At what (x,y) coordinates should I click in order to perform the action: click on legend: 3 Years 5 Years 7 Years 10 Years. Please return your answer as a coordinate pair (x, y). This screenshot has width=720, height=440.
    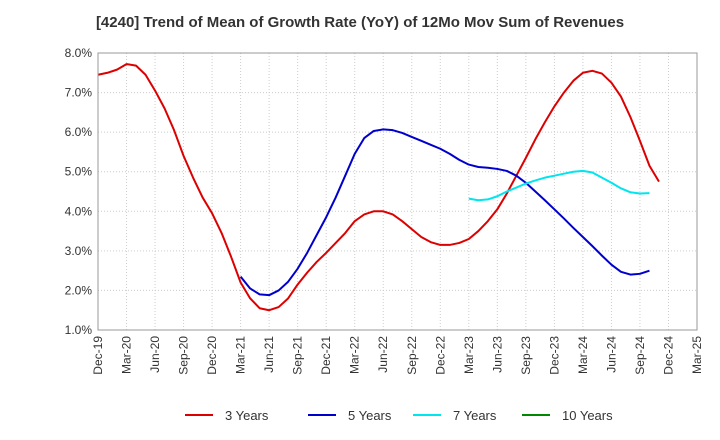
    Looking at the image, I should click on (399, 415).